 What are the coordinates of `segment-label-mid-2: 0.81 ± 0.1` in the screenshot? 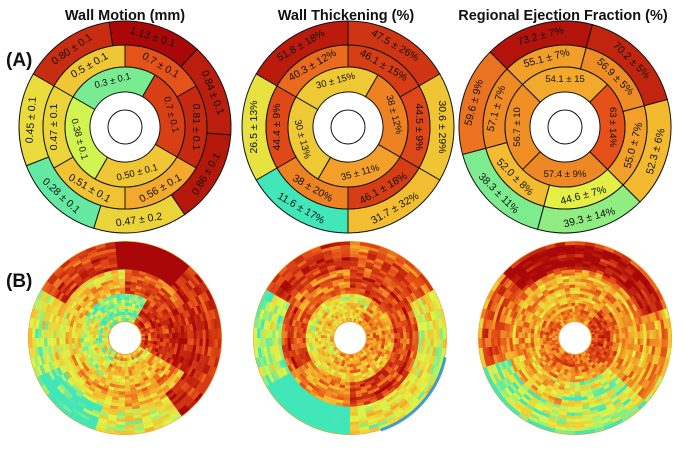 It's located at (196, 127).